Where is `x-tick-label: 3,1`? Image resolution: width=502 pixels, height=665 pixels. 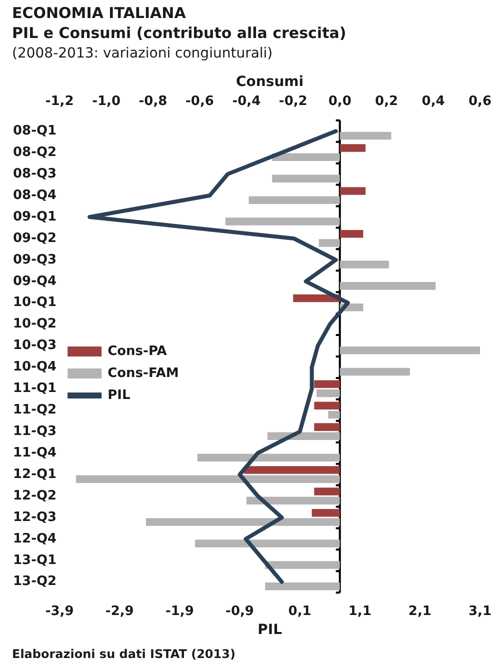
x-tick-label: 3,1 is located at coordinates (480, 611).